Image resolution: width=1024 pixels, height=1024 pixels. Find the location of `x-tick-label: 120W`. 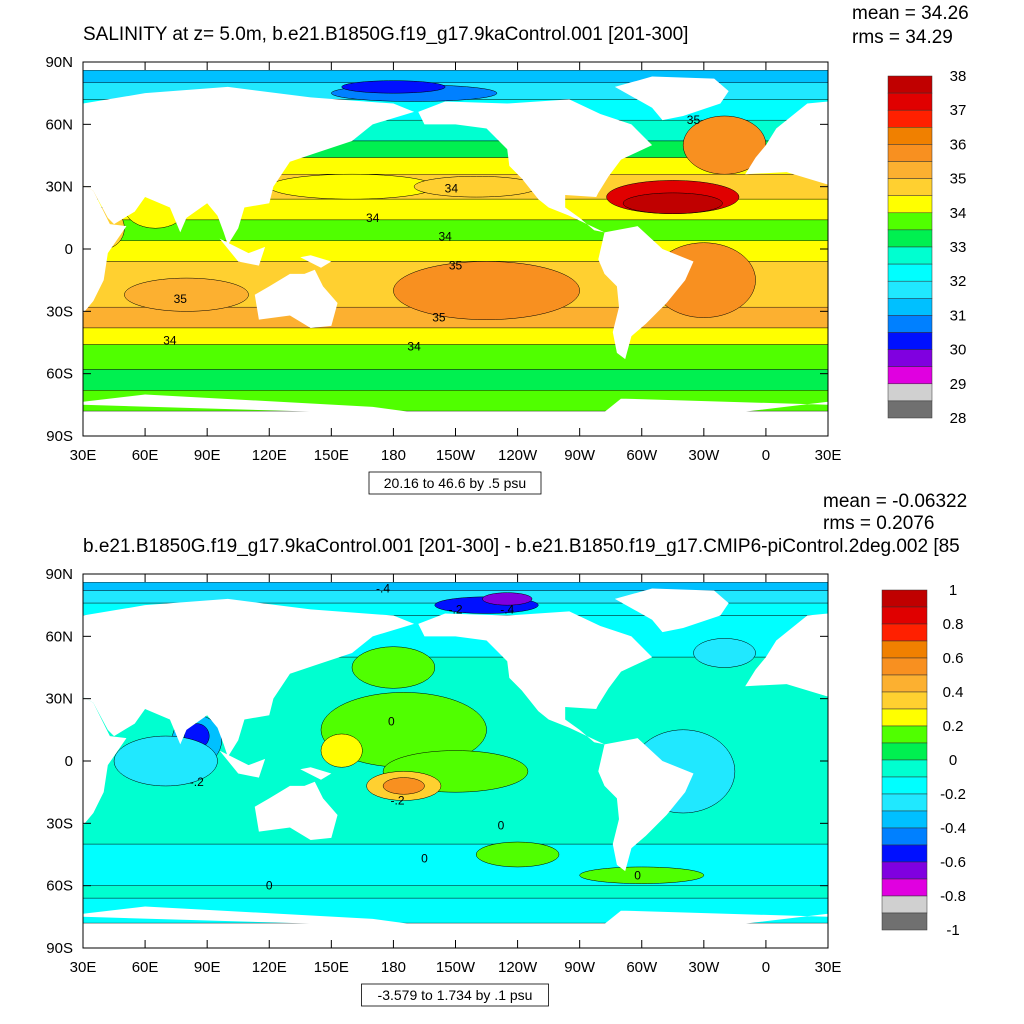

x-tick-label: 120W is located at coordinates (518, 967).